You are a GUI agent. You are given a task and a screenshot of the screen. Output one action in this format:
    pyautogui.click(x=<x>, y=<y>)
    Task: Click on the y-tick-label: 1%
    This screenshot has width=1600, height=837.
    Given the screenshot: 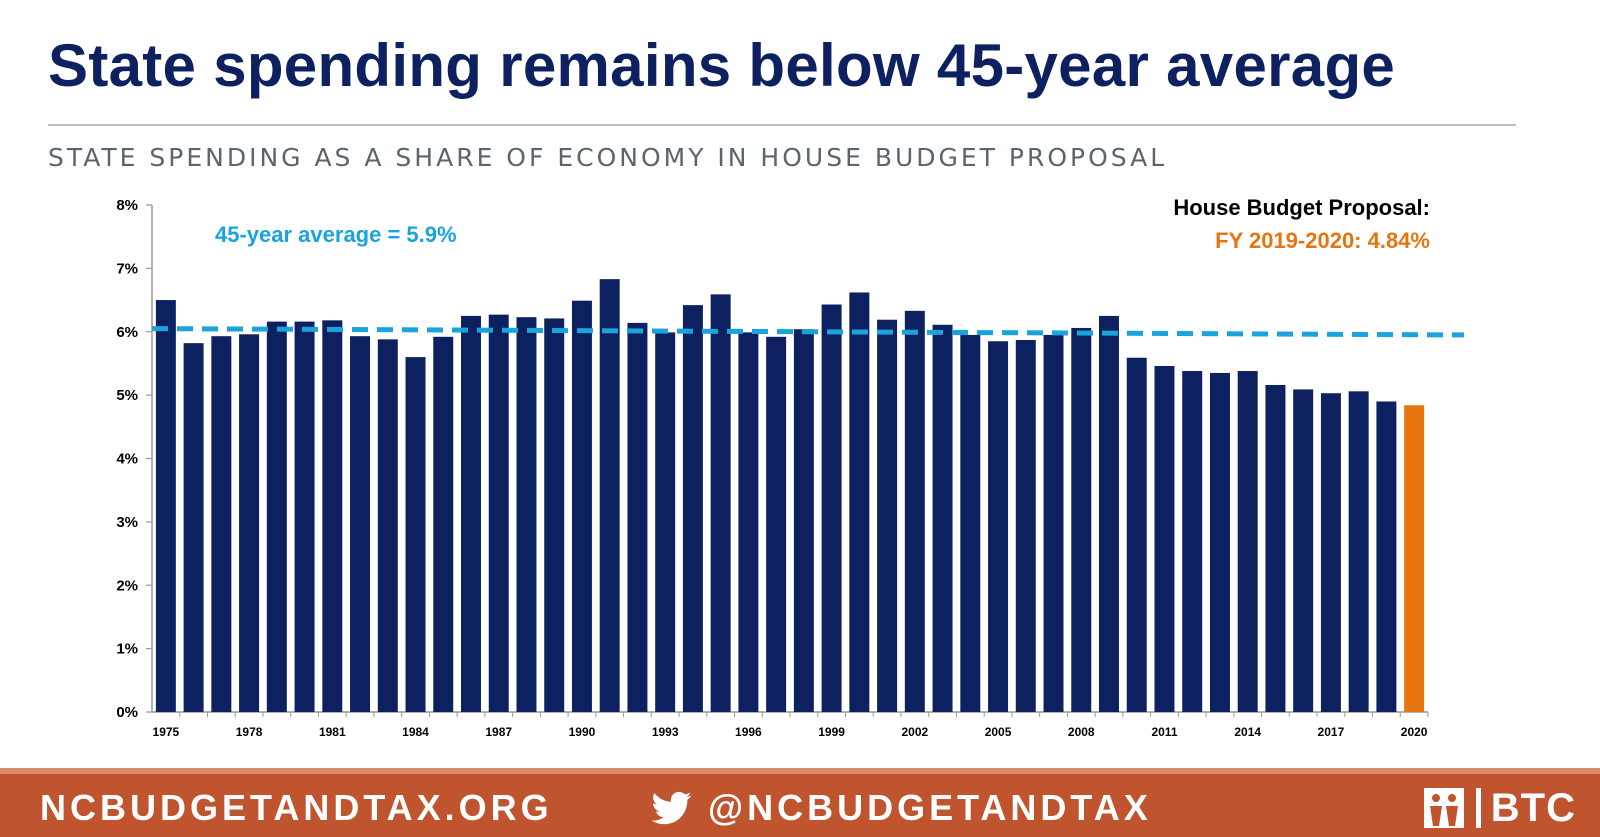 What is the action you would take?
    pyautogui.click(x=127, y=649)
    